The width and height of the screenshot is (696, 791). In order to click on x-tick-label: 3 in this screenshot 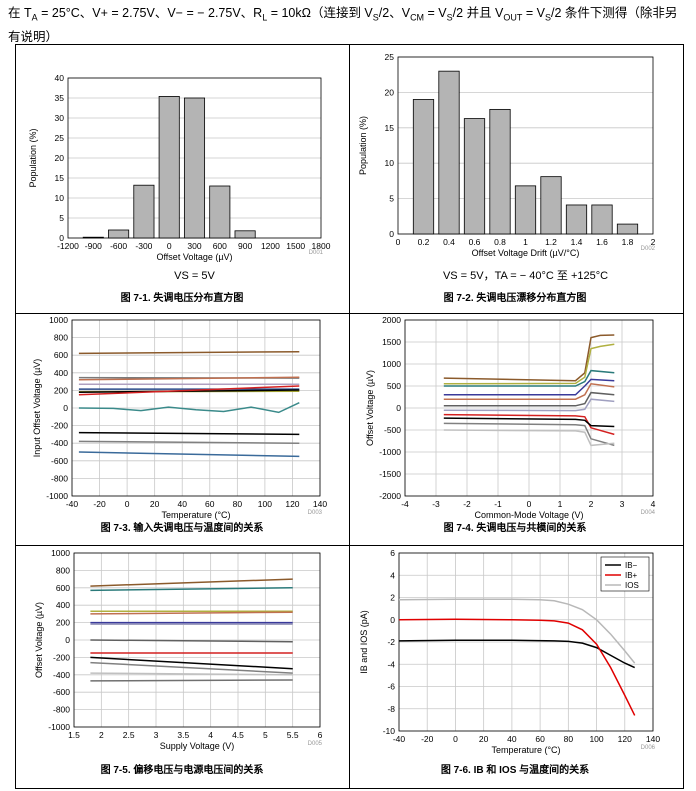, I will do `click(156, 735)`.